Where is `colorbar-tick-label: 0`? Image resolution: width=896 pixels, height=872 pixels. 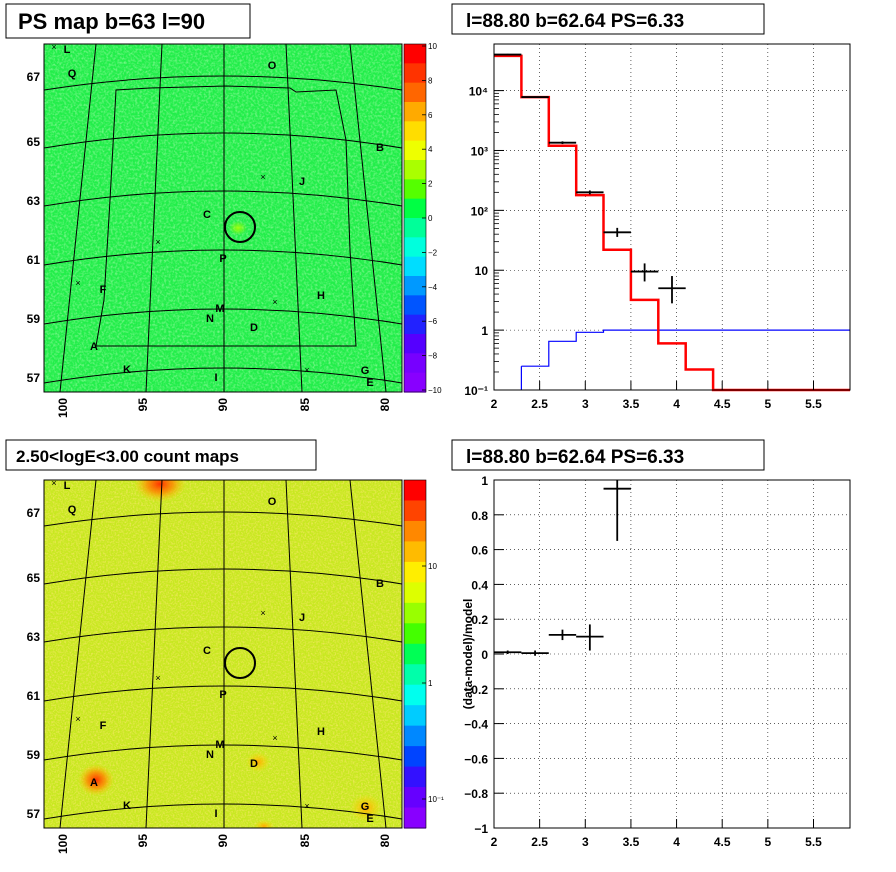 colorbar-tick-label: 0 is located at coordinates (430, 218).